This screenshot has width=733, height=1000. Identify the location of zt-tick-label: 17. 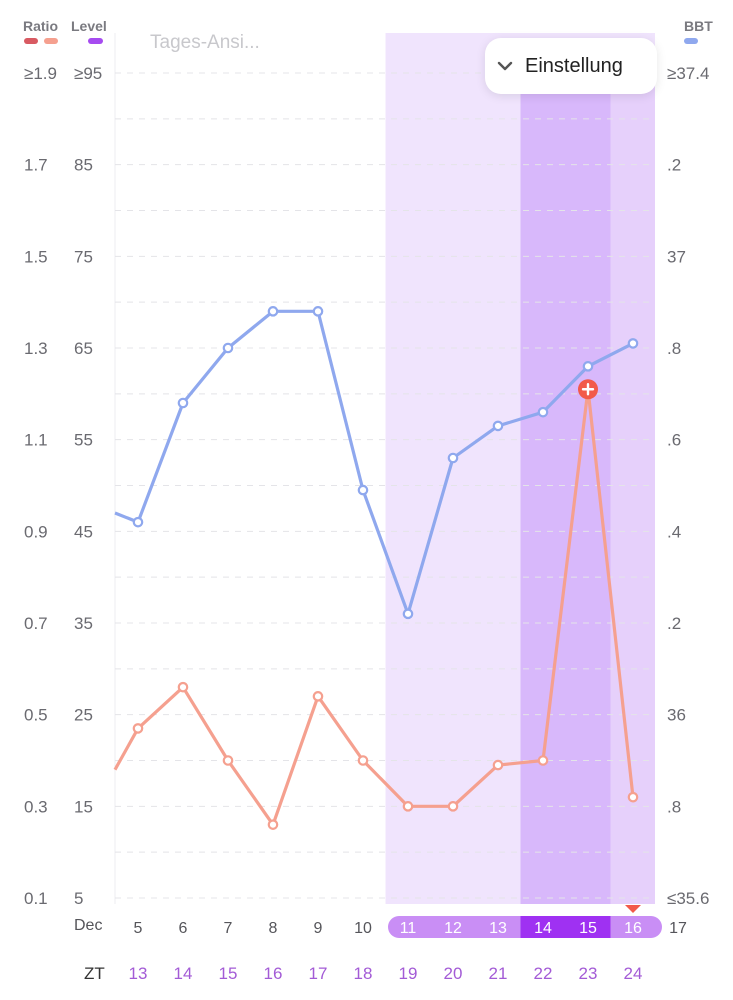
(318, 973).